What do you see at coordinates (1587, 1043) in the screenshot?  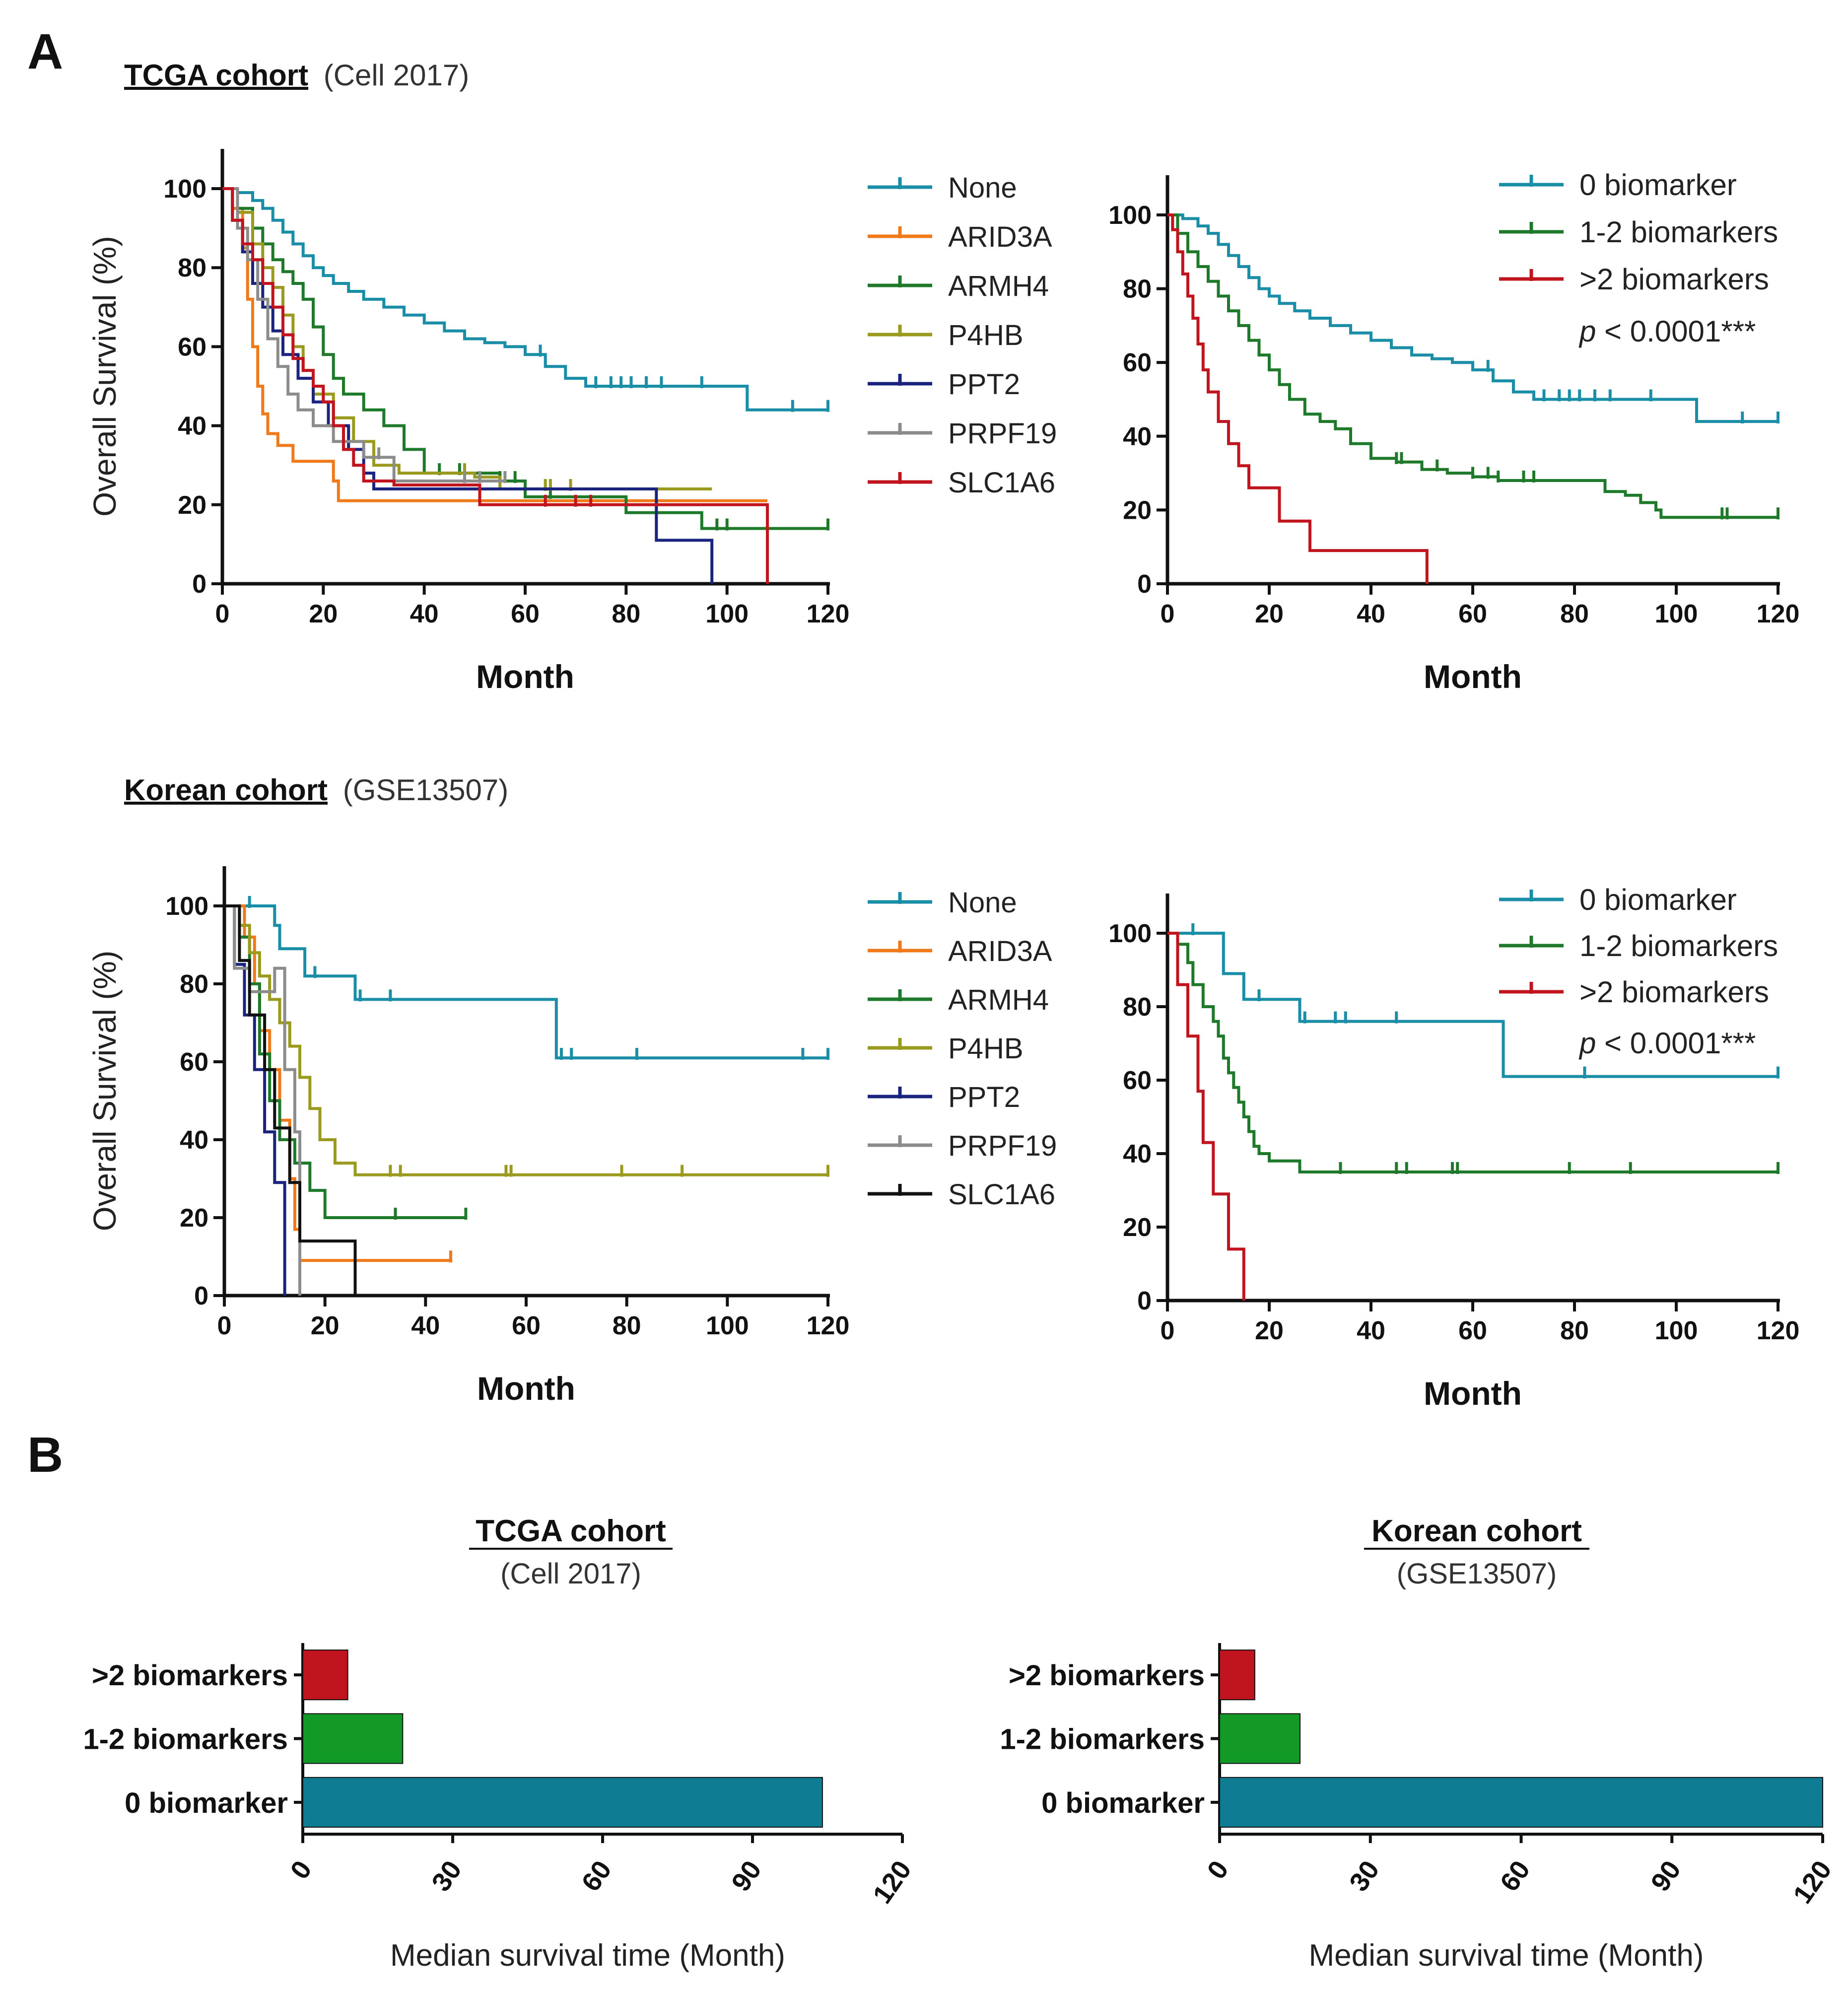 I see `korean_combined-p-value-symbol: p` at bounding box center [1587, 1043].